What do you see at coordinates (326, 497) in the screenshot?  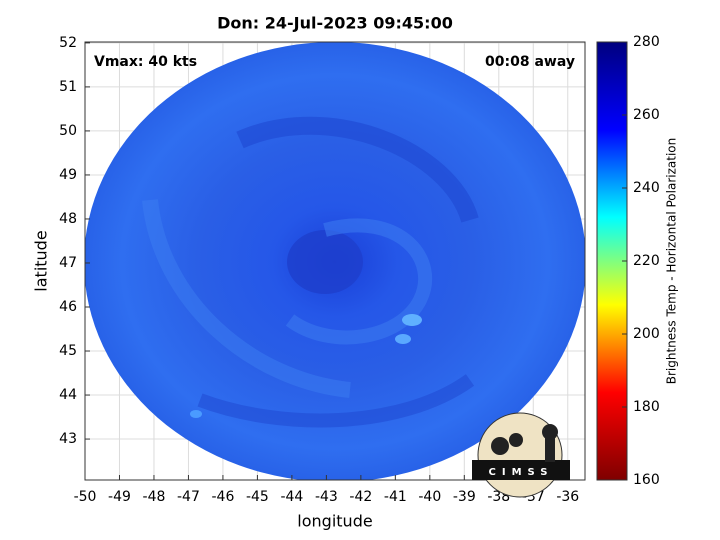 I see `x-tick-label: -43` at bounding box center [326, 497].